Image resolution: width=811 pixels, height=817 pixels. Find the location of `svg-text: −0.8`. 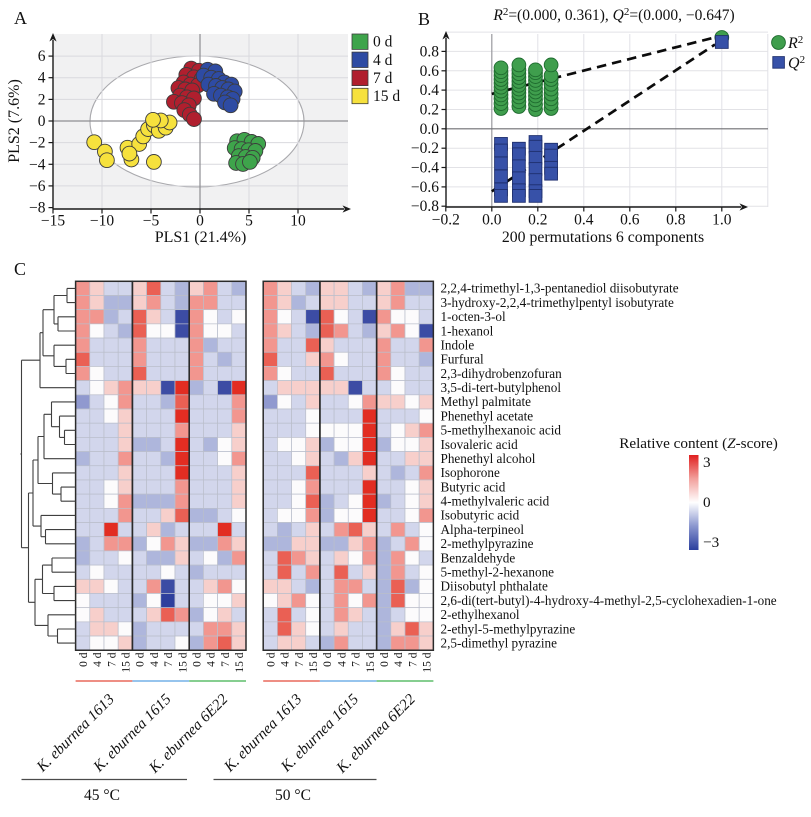

svg-text: −0.8 is located at coordinates (425, 206).